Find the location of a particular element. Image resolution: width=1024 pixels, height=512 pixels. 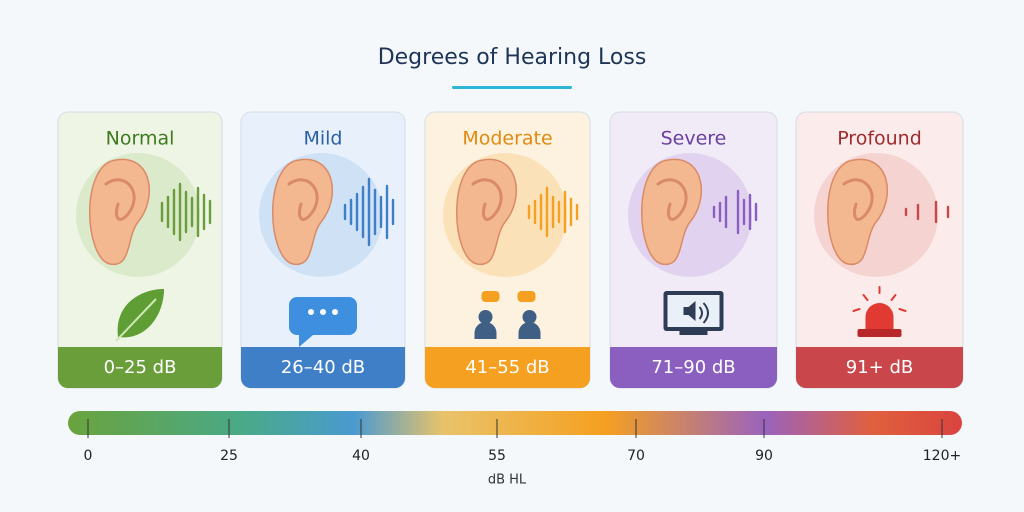

hearing-card: Moderate 41–55 dB is located at coordinates (507, 250).